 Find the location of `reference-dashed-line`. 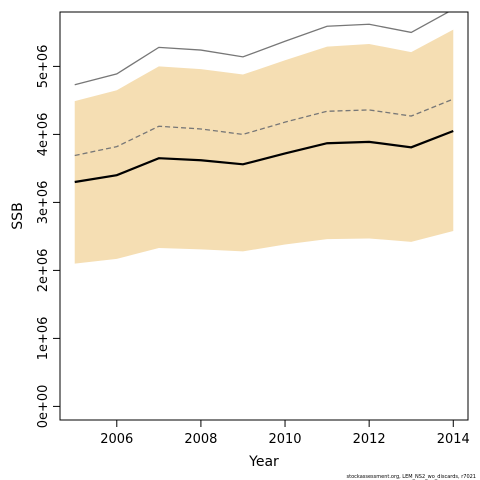

reference-dashed-line is located at coordinates (264, 127).